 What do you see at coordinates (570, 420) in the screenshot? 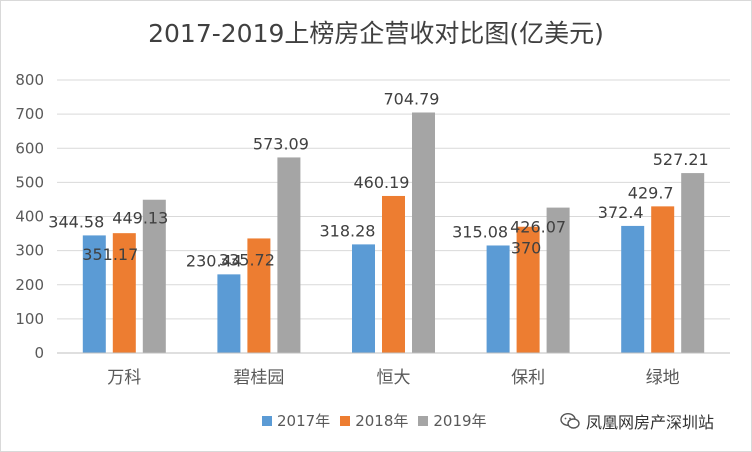
I see `wechat-icon` at bounding box center [570, 420].